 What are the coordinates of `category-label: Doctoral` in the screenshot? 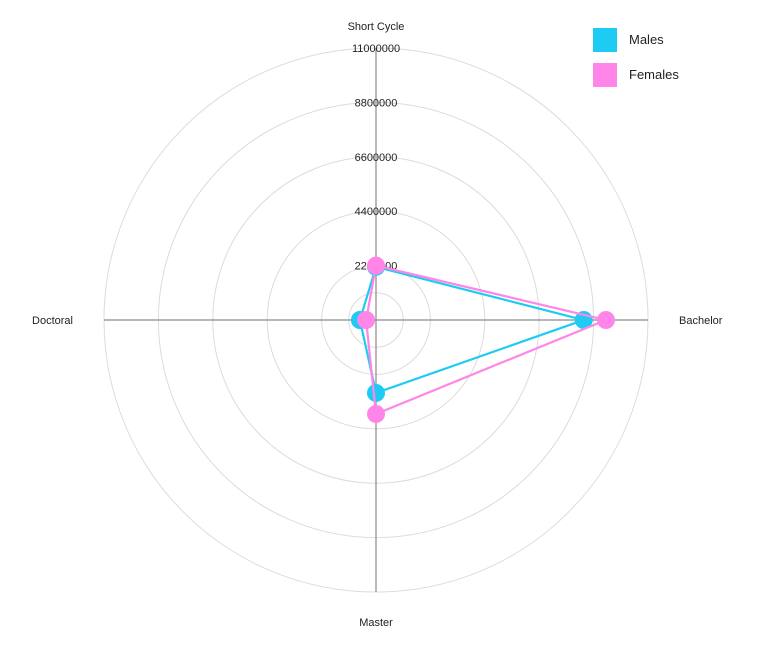 It's located at (52, 321).